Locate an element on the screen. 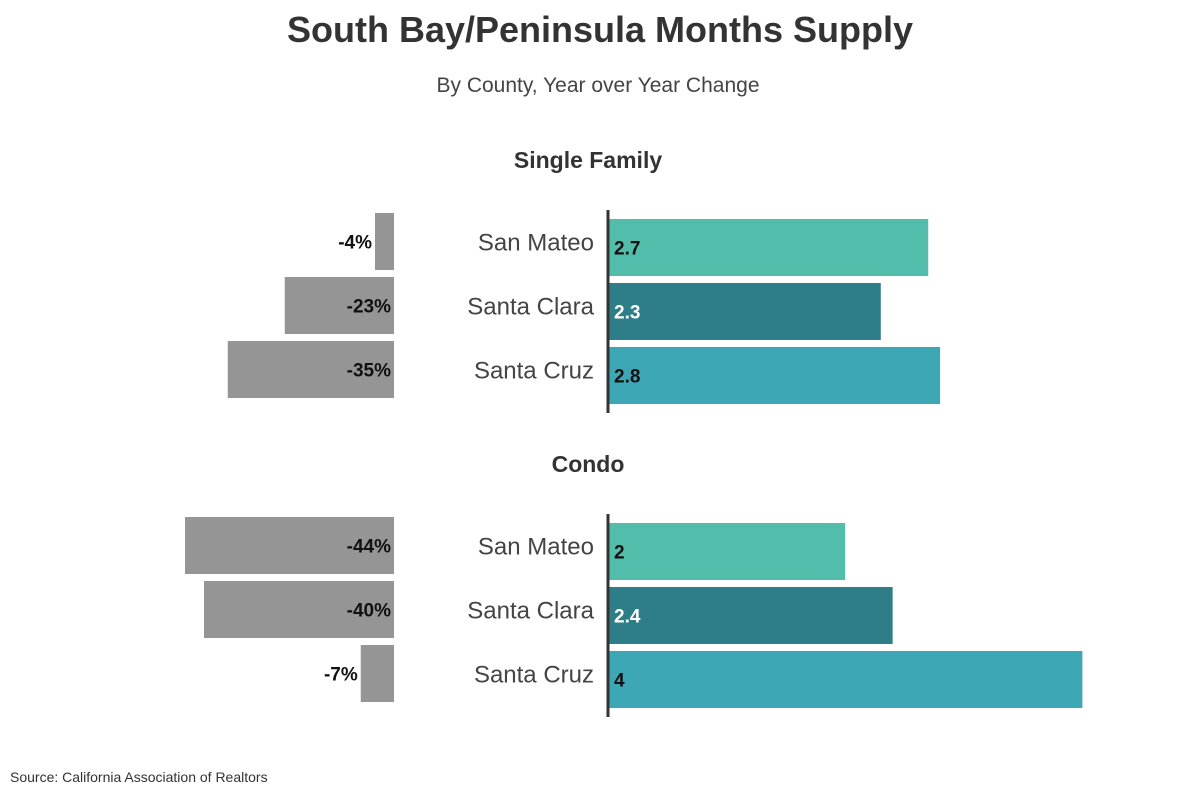  supply-bar-condo-santa-cruz is located at coordinates (845, 679).